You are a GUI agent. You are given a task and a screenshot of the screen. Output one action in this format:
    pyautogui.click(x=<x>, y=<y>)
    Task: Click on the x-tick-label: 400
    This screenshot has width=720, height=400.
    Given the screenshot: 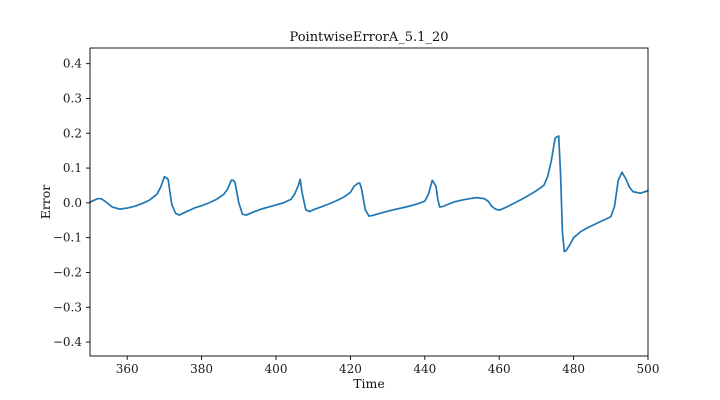 What is the action you would take?
    pyautogui.click(x=276, y=369)
    